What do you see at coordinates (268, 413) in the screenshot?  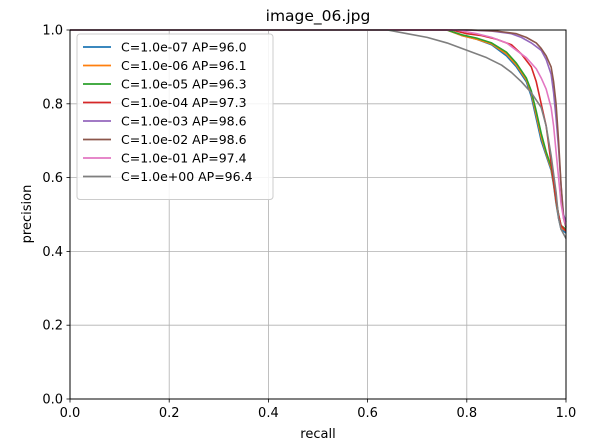 I see `x-tick-label: 0.4` at bounding box center [268, 413].